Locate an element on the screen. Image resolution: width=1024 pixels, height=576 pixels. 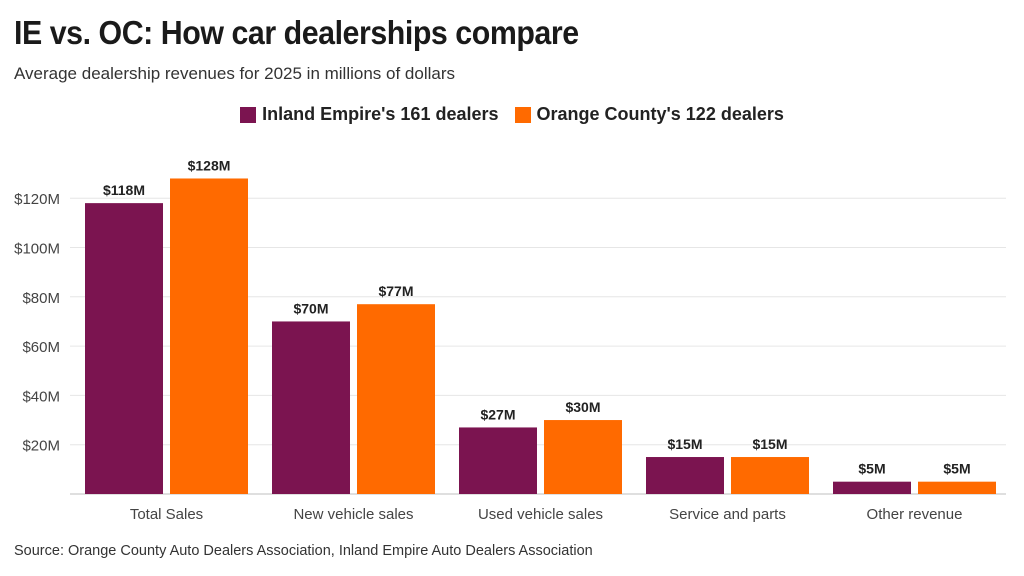
chart-title: IE vs. OC: How car dealerships compare is located at coordinates (296, 32).